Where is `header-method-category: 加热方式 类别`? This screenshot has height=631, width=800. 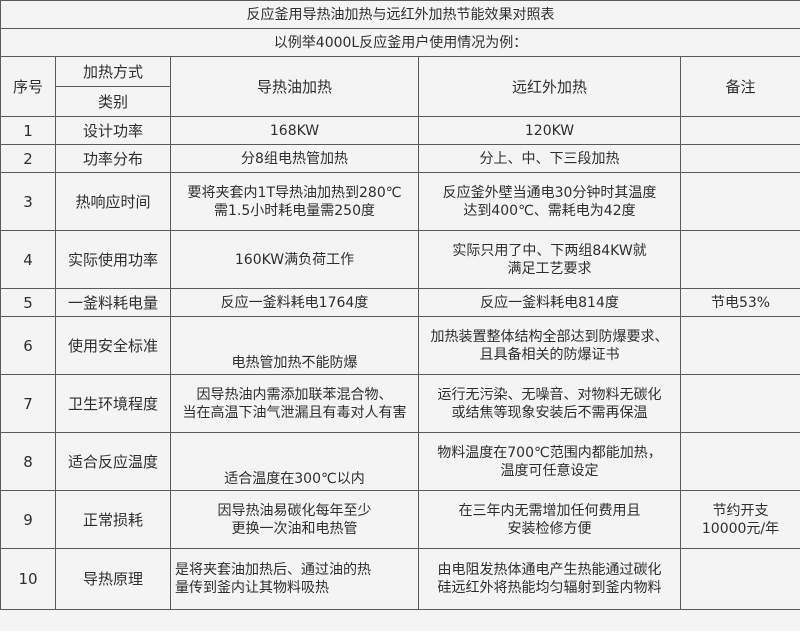
header-method-category: 加热方式 类别 is located at coordinates (113, 86).